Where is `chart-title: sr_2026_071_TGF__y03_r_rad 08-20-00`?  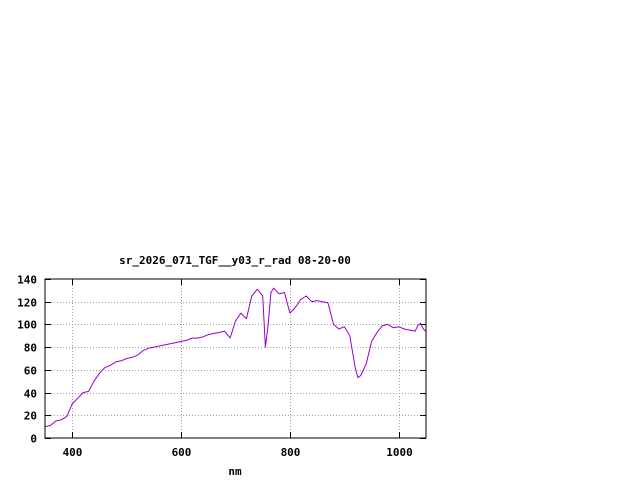
chart-title: sr_2026_071_TGF__y03_r_rad 08-20-00 is located at coordinates (235, 260).